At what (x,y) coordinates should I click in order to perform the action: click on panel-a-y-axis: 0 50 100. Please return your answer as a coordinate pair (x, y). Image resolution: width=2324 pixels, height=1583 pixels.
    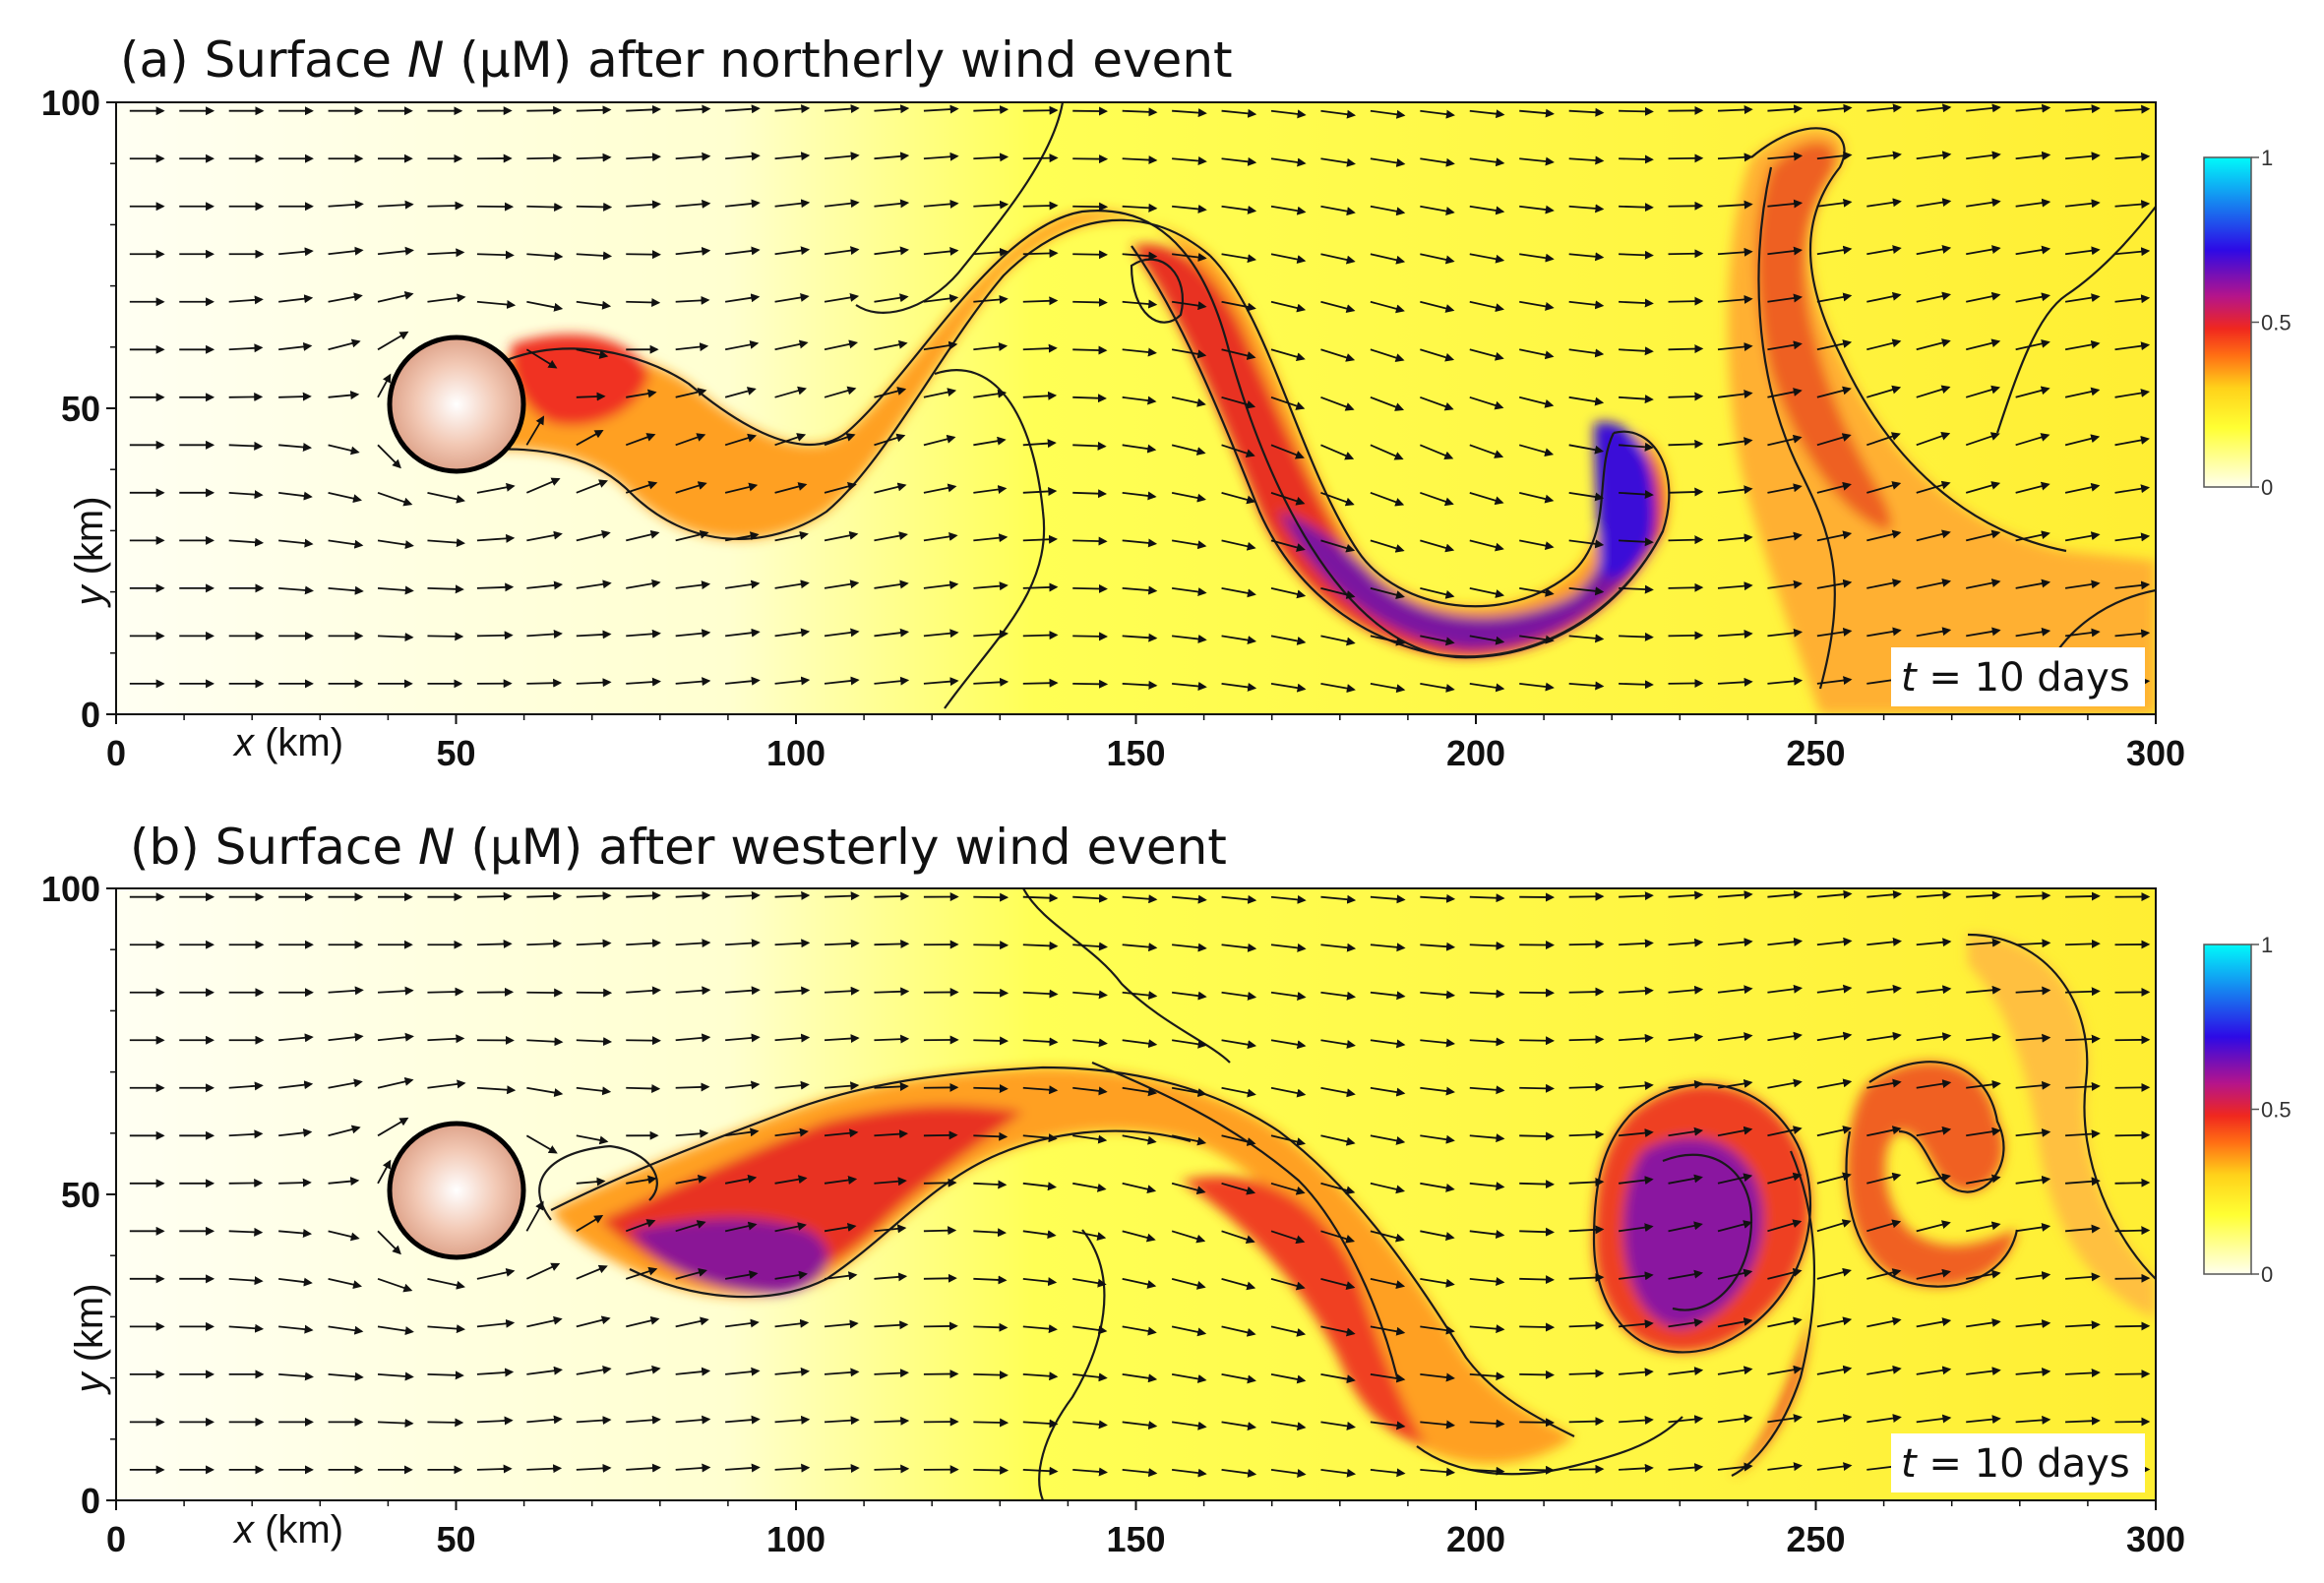
    Looking at the image, I should click on (78, 409).